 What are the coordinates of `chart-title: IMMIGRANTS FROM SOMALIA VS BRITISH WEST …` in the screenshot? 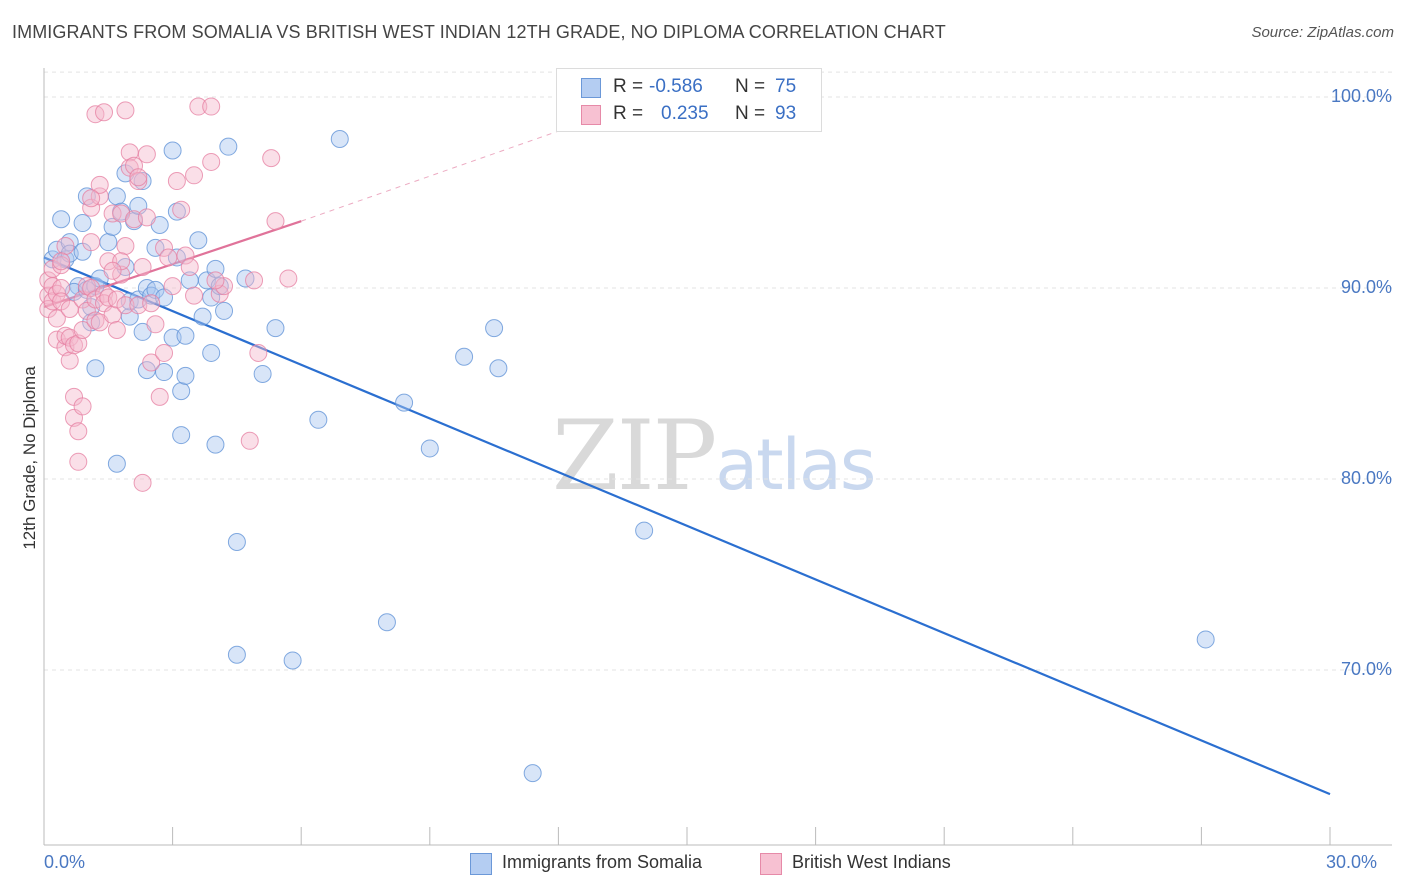 It's located at (479, 32).